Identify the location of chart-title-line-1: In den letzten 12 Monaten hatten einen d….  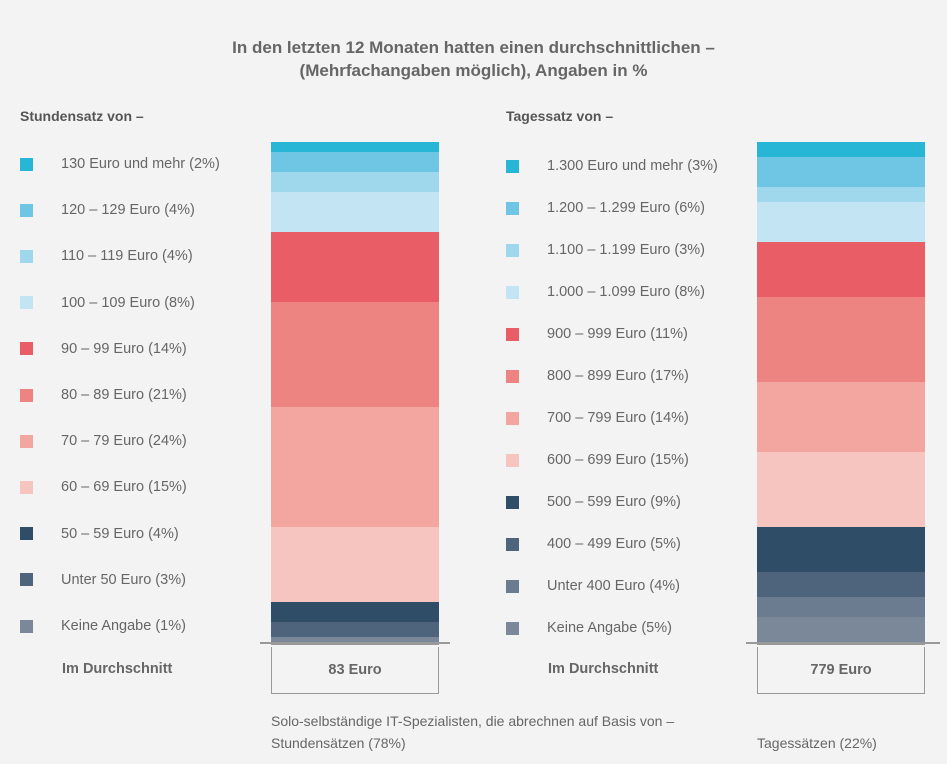
(473, 47).